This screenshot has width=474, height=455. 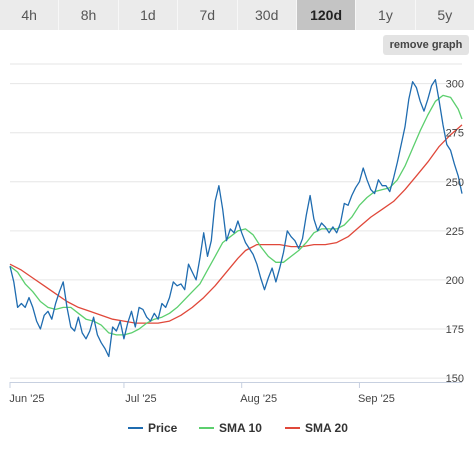 I want to click on y-tick-label: 300, so click(x=455, y=85).